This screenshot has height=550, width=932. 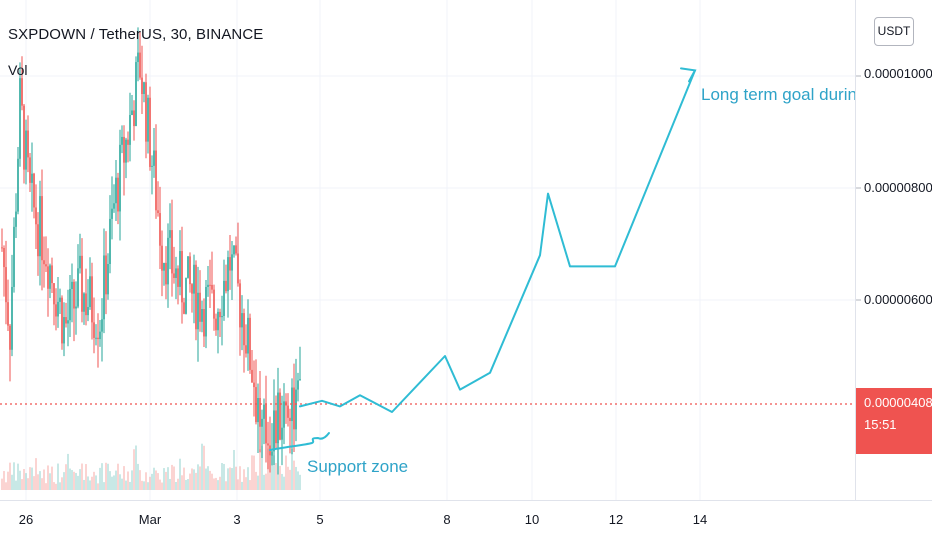 What do you see at coordinates (894, 31) in the screenshot?
I see `currency-button: USDT` at bounding box center [894, 31].